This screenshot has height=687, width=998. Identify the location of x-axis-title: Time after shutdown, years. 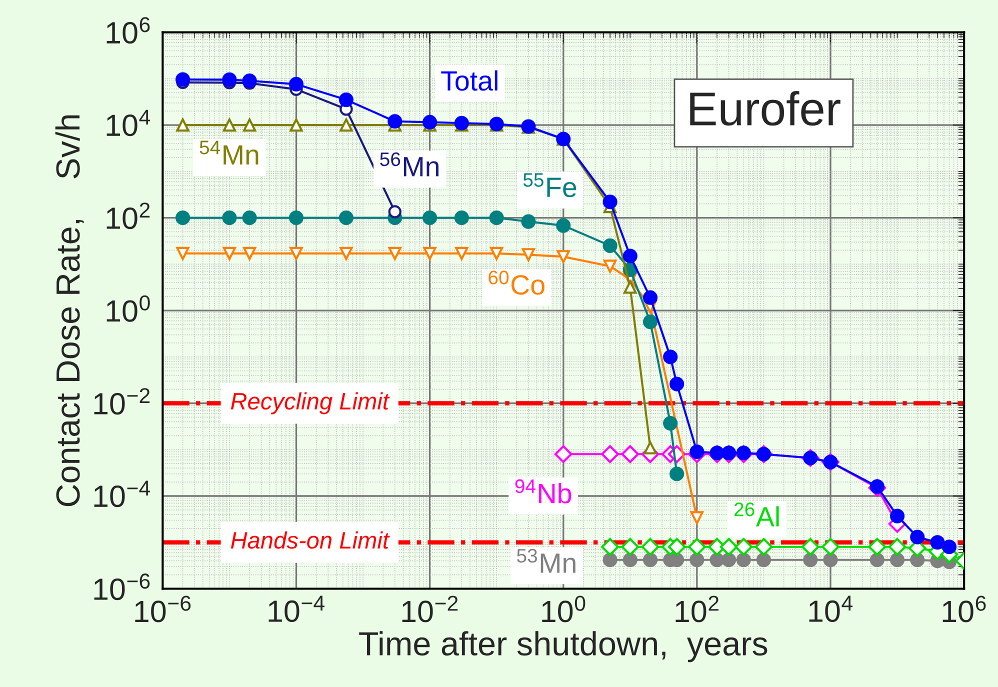
(563, 646).